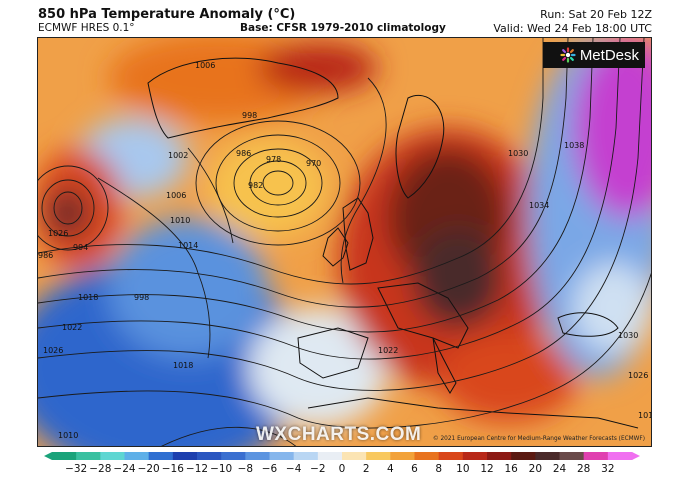 The height and width of the screenshot is (486, 700). What do you see at coordinates (148, 469) in the screenshot?
I see `colorbar-tick-label: −20` at bounding box center [148, 469].